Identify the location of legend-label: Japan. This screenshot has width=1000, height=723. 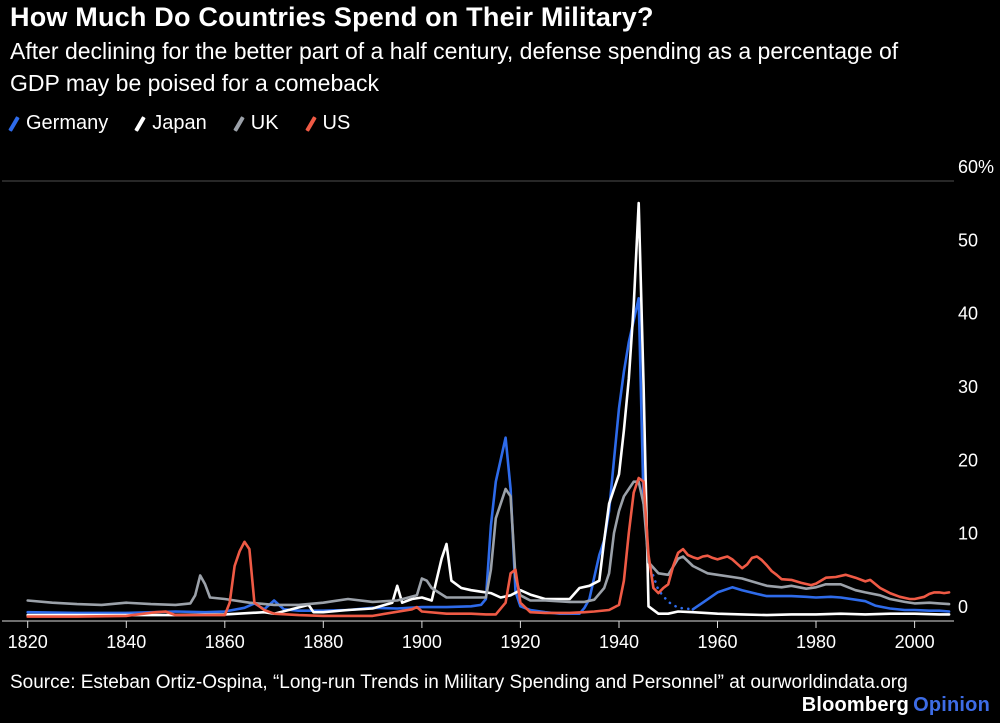
(179, 123).